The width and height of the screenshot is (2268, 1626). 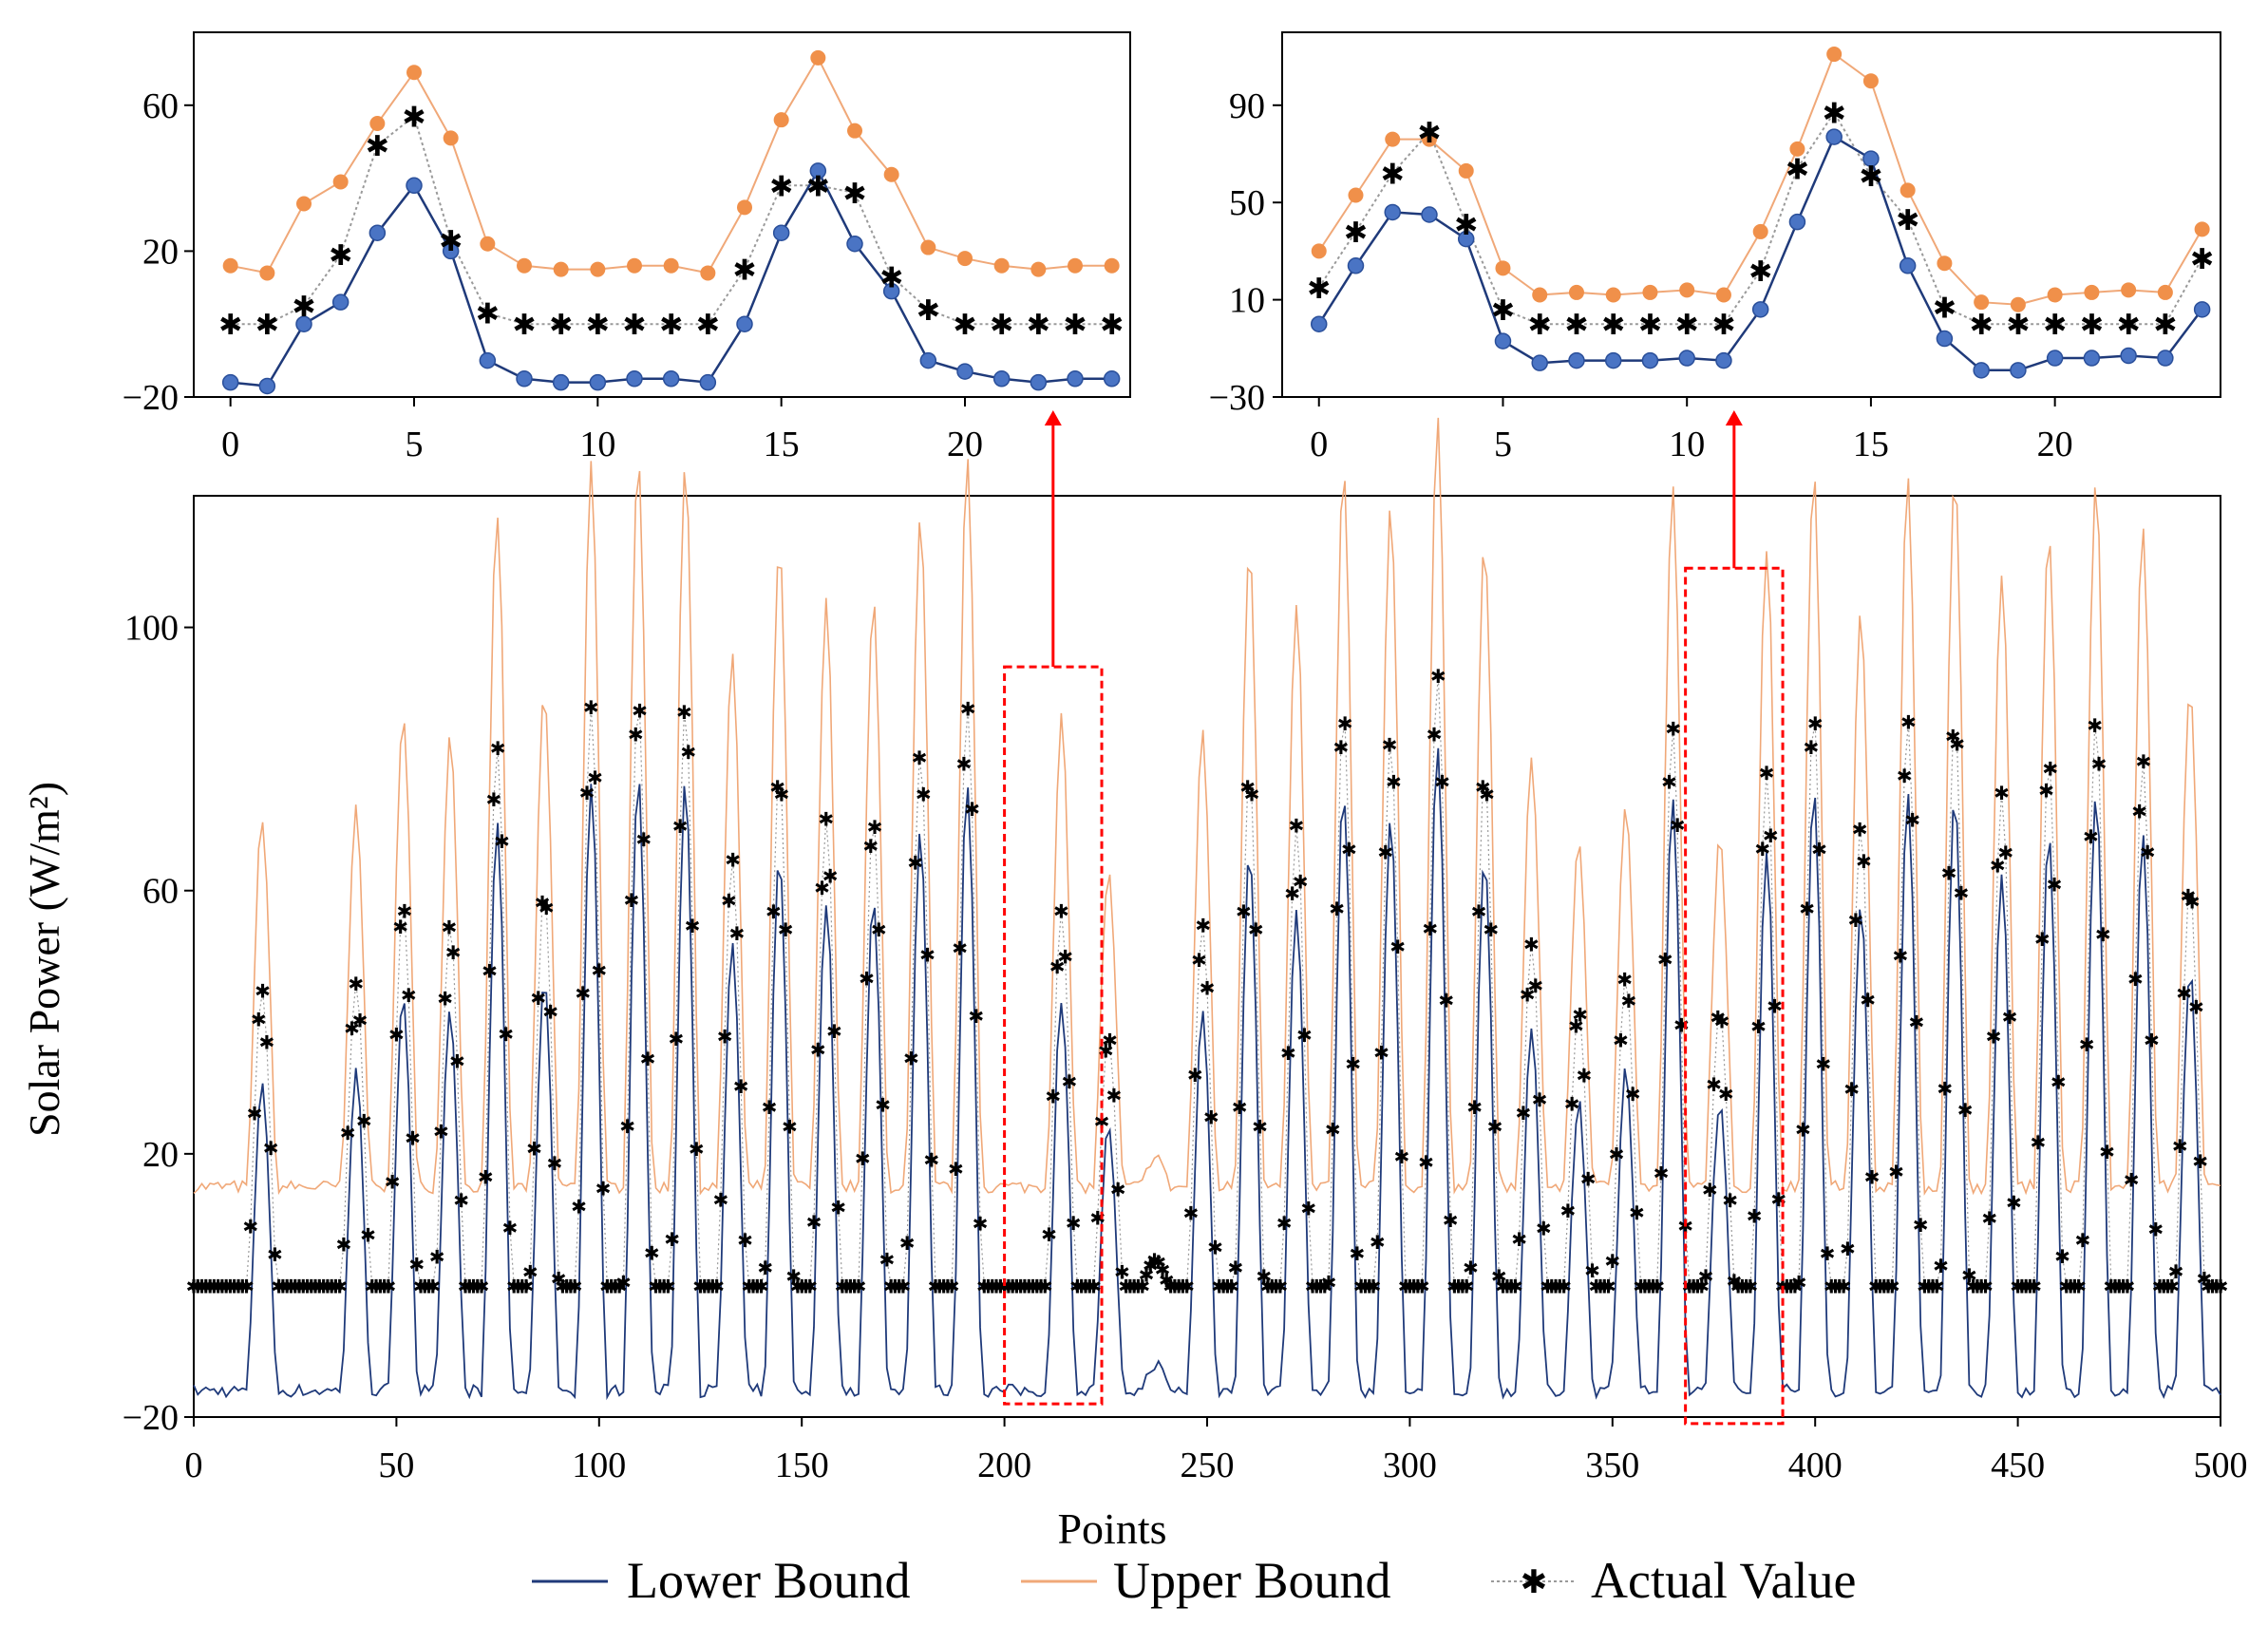 I want to click on legend-upper-bound-label: Upper Bound, so click(x=1251, y=1580).